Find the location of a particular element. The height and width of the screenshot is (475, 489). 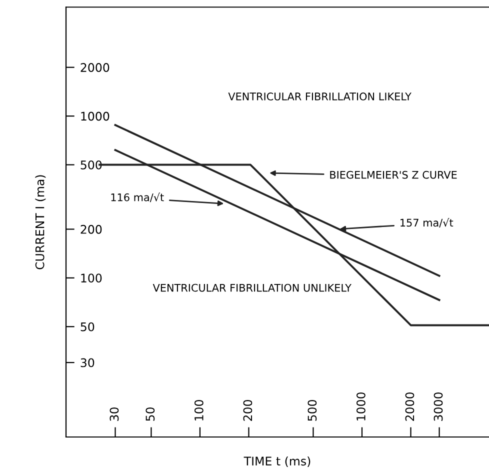

y-tick-label: 200 is located at coordinates (91, 229).